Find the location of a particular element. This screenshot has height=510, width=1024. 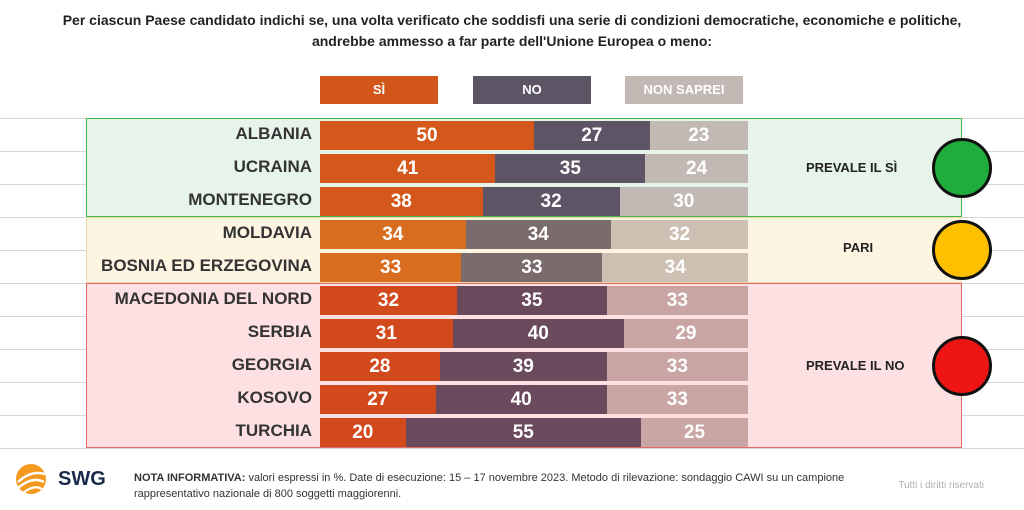

traffic-light-red-icon is located at coordinates (962, 365).